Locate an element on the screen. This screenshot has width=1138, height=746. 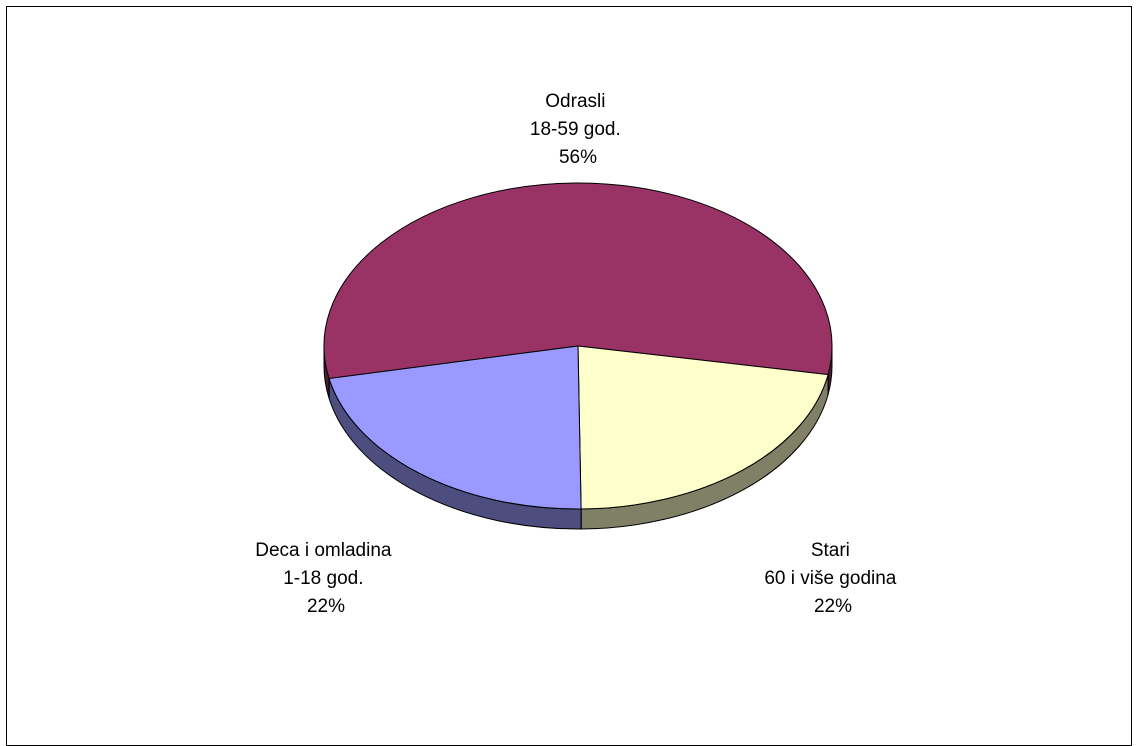
label-stari-name: Stari is located at coordinates (830, 550).